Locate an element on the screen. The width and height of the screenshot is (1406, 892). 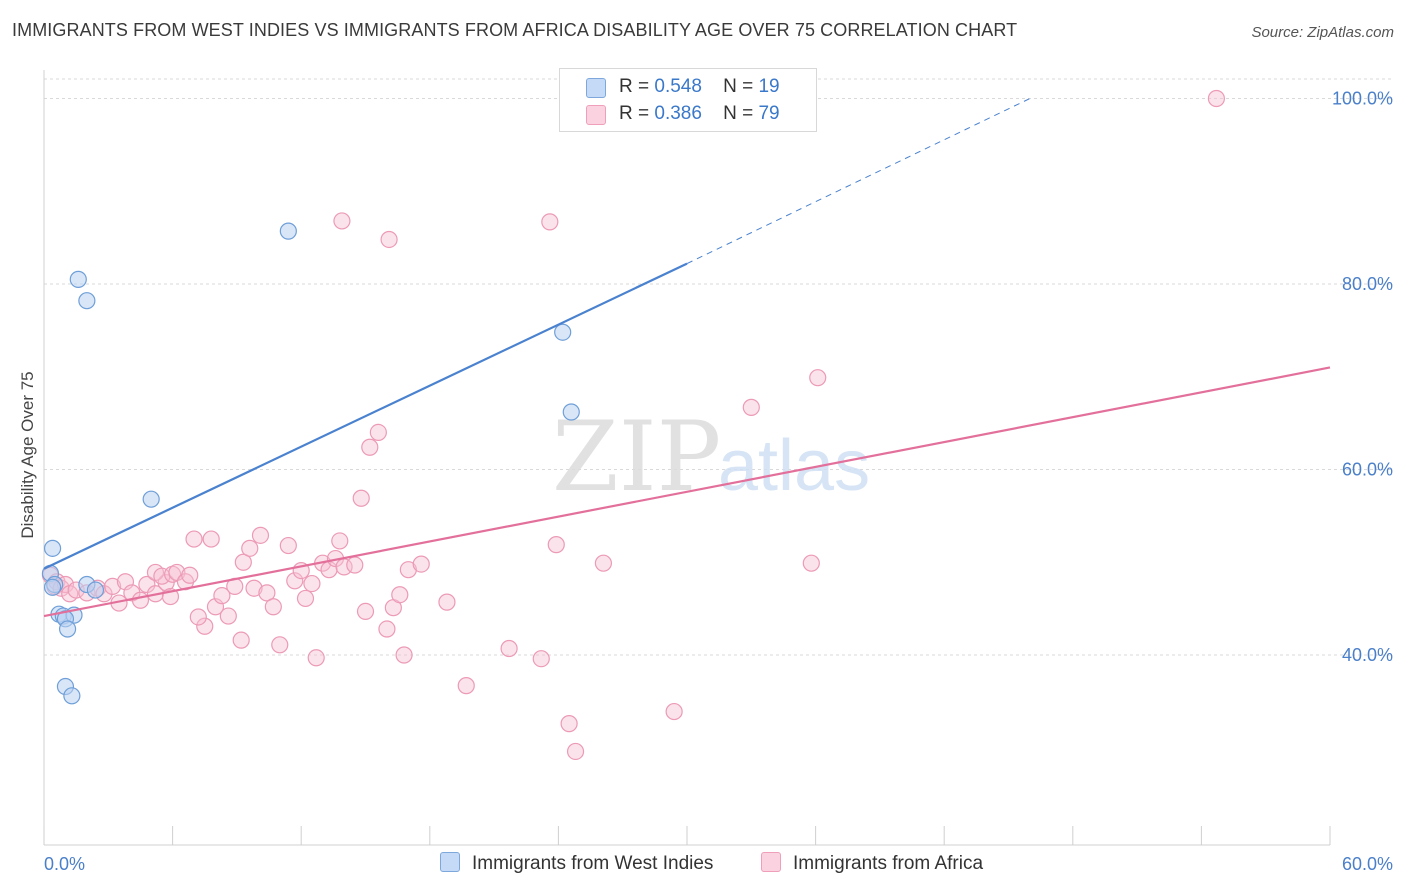
y-axis-label: Disability Age Over 75 is located at coordinates (27, 454).